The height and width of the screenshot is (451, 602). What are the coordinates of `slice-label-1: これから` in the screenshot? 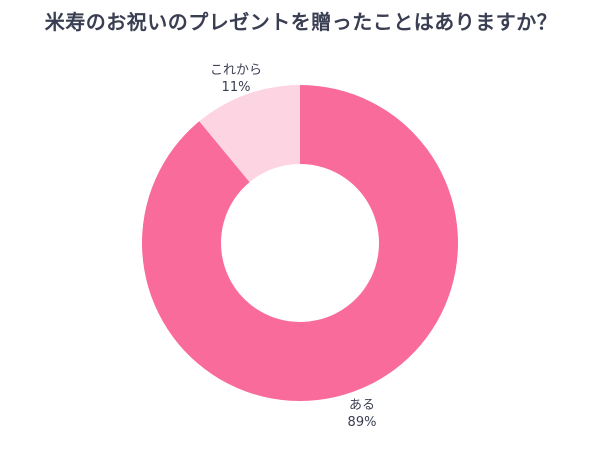 It's located at (236, 70).